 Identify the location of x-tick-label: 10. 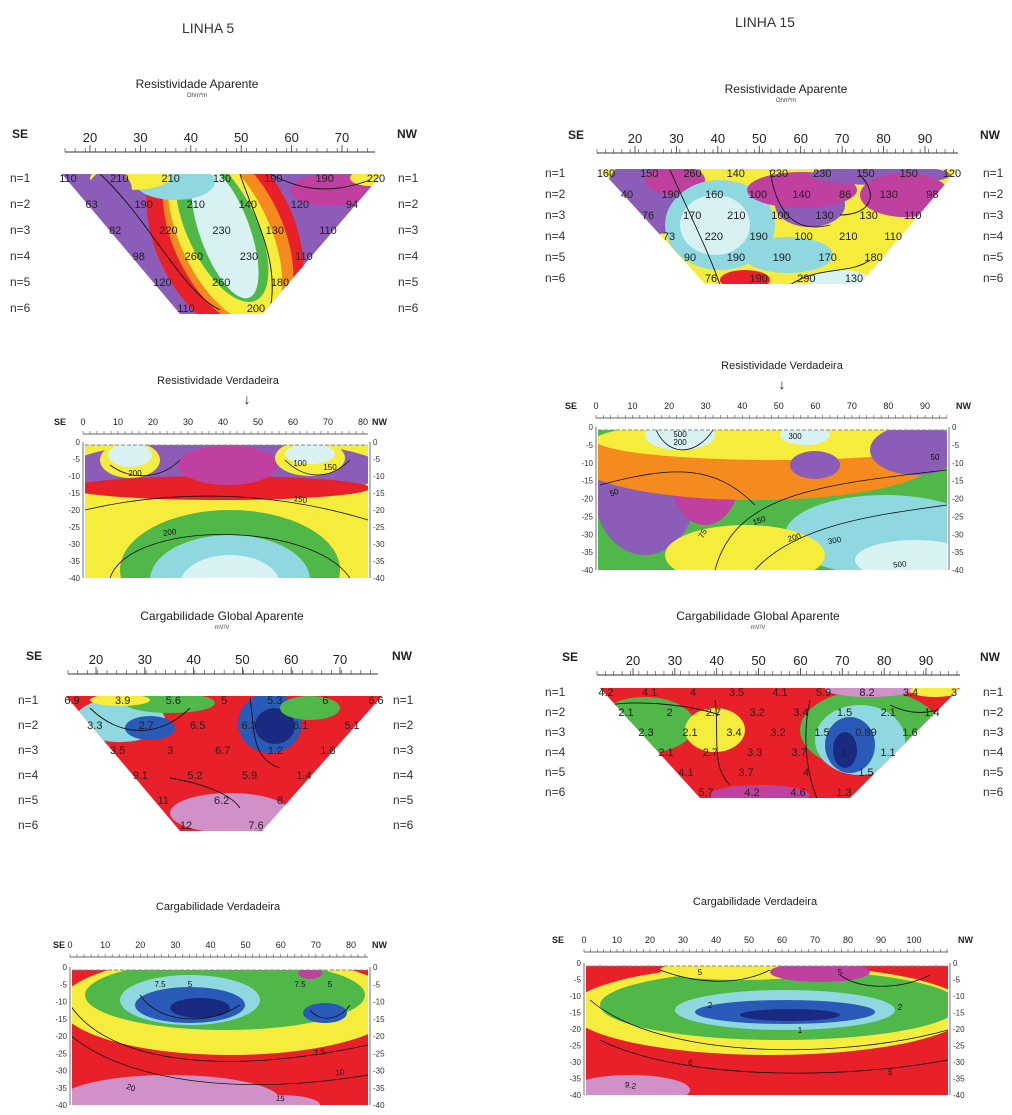
(105, 945).